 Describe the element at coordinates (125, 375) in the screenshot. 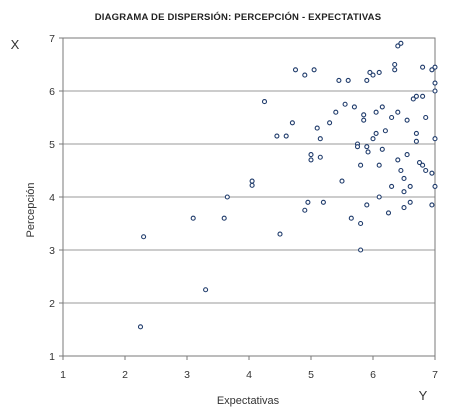

I see `x-tick-label: 2` at that location.